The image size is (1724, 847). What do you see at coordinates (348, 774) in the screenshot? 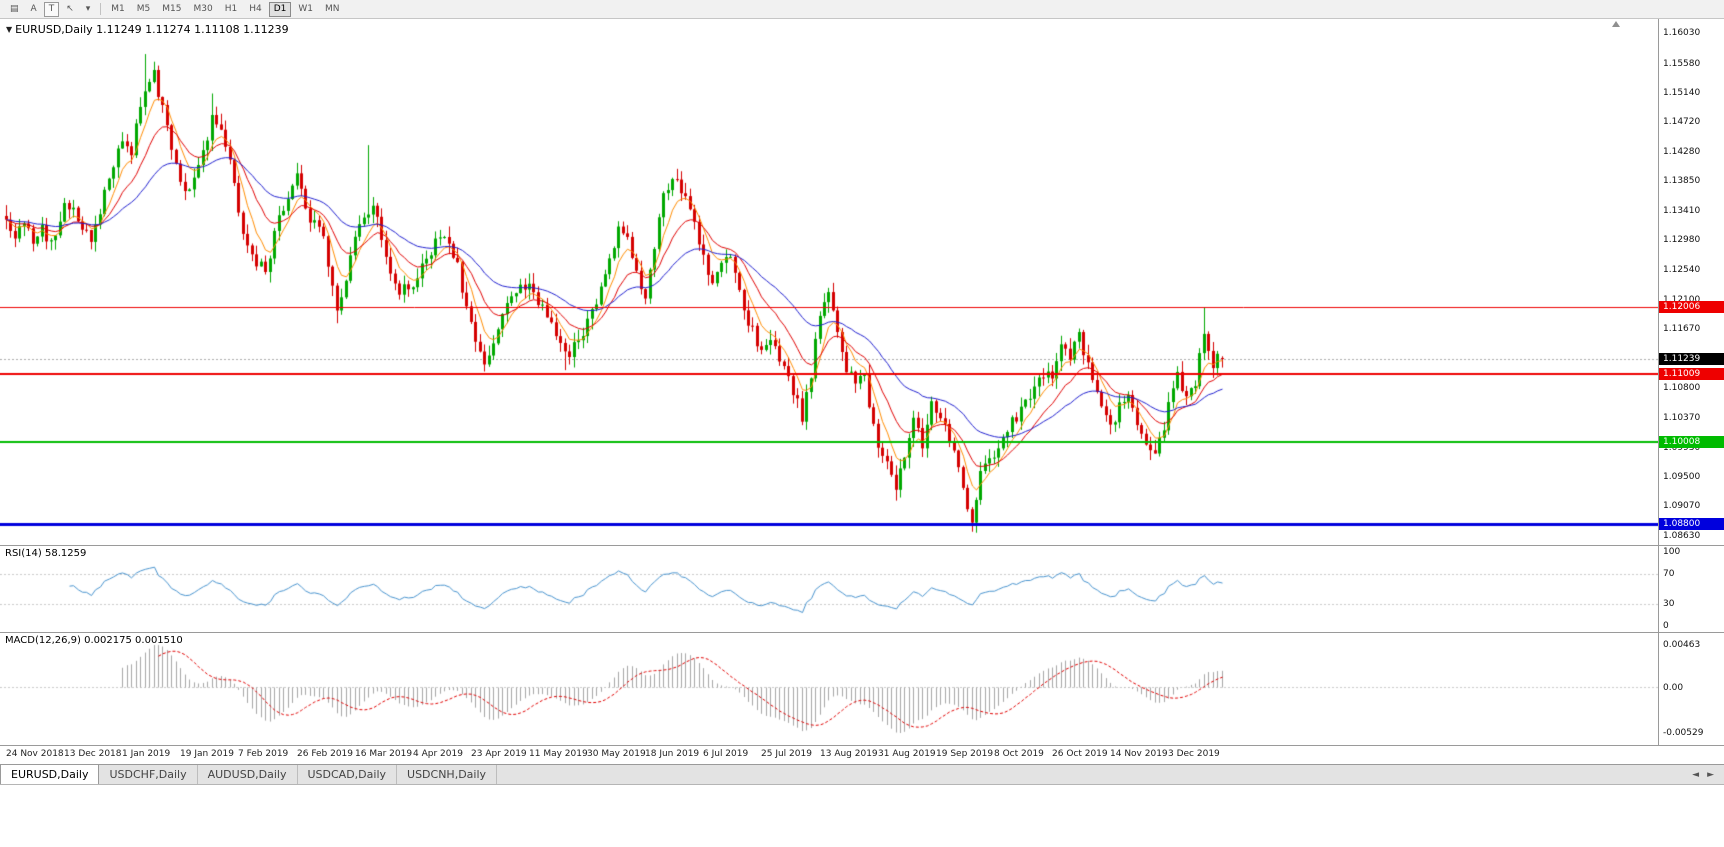
I see `chart-tab-usdcad-daily: USDCAD,Daily` at bounding box center [348, 774].